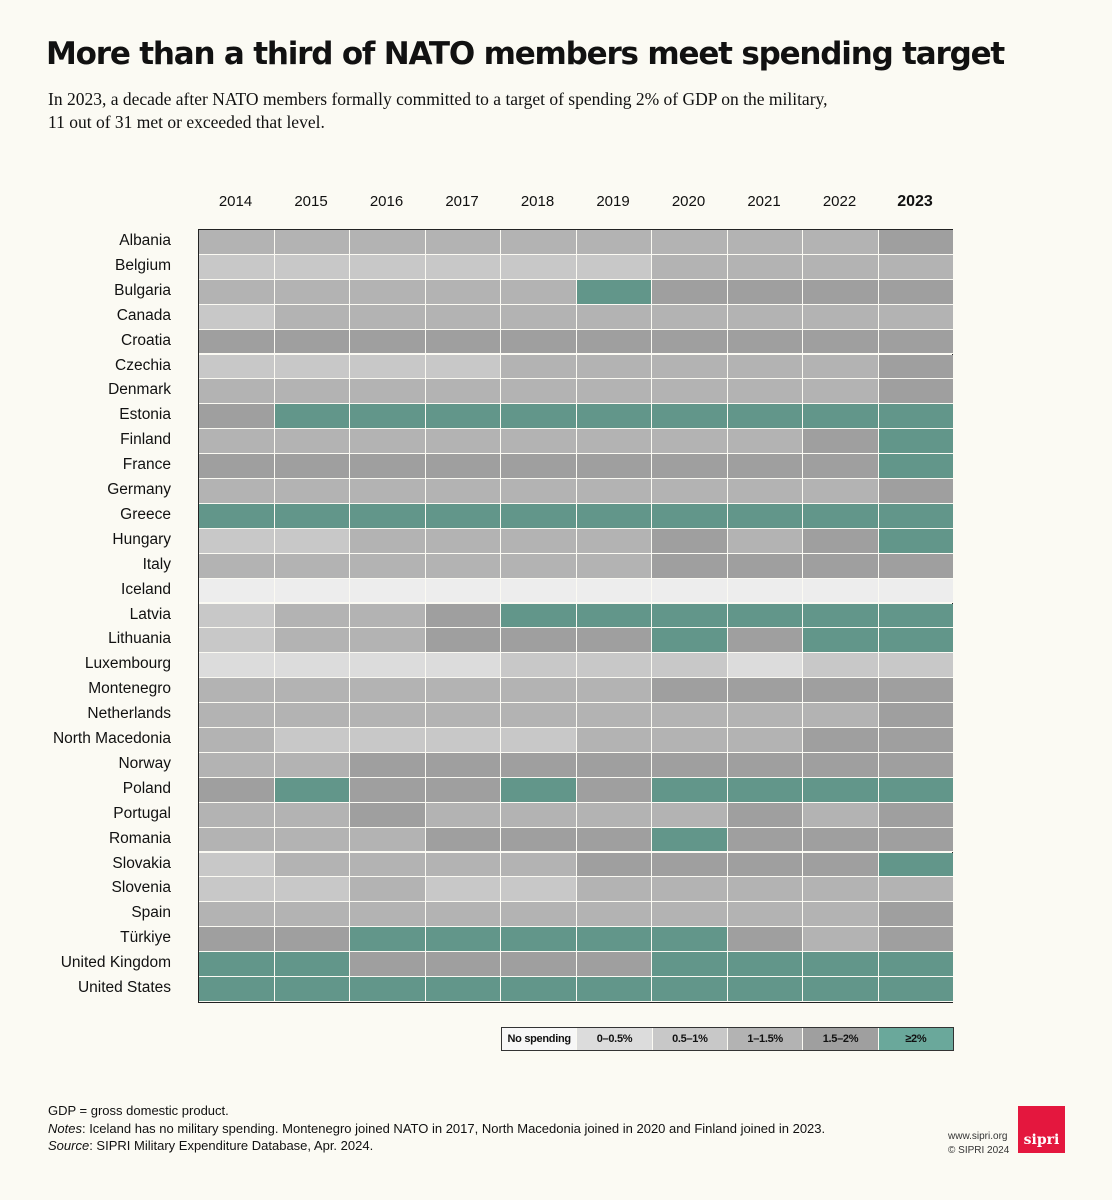 The image size is (1112, 1200). What do you see at coordinates (978, 1136) in the screenshot?
I see `credit-url: www.sipri.org` at bounding box center [978, 1136].